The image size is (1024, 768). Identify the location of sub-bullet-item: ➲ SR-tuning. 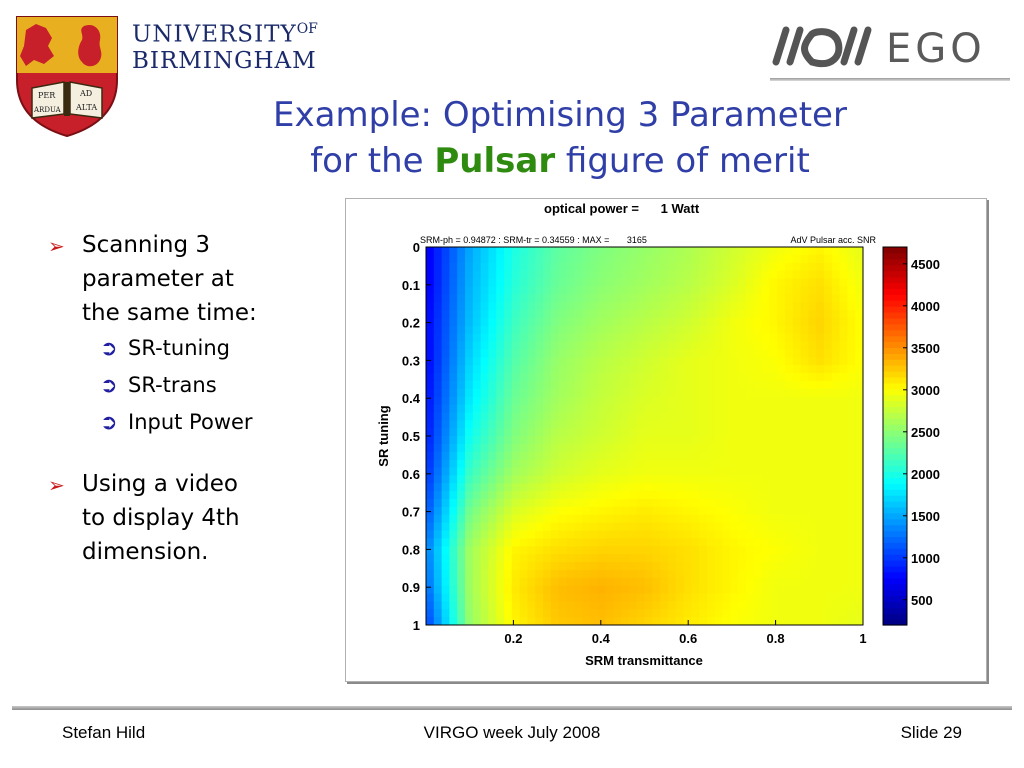
(193, 348).